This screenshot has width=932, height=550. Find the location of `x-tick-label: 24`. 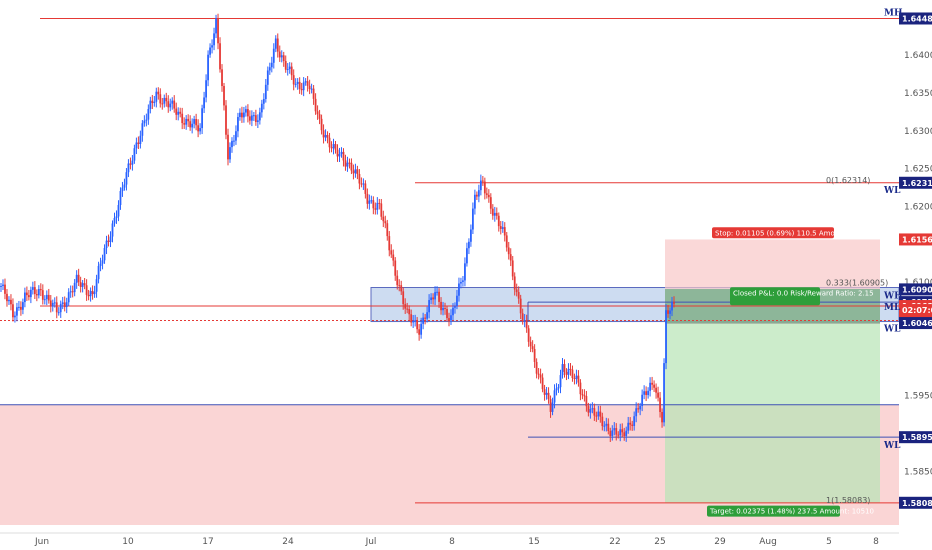

x-tick-label: 24 is located at coordinates (288, 542).